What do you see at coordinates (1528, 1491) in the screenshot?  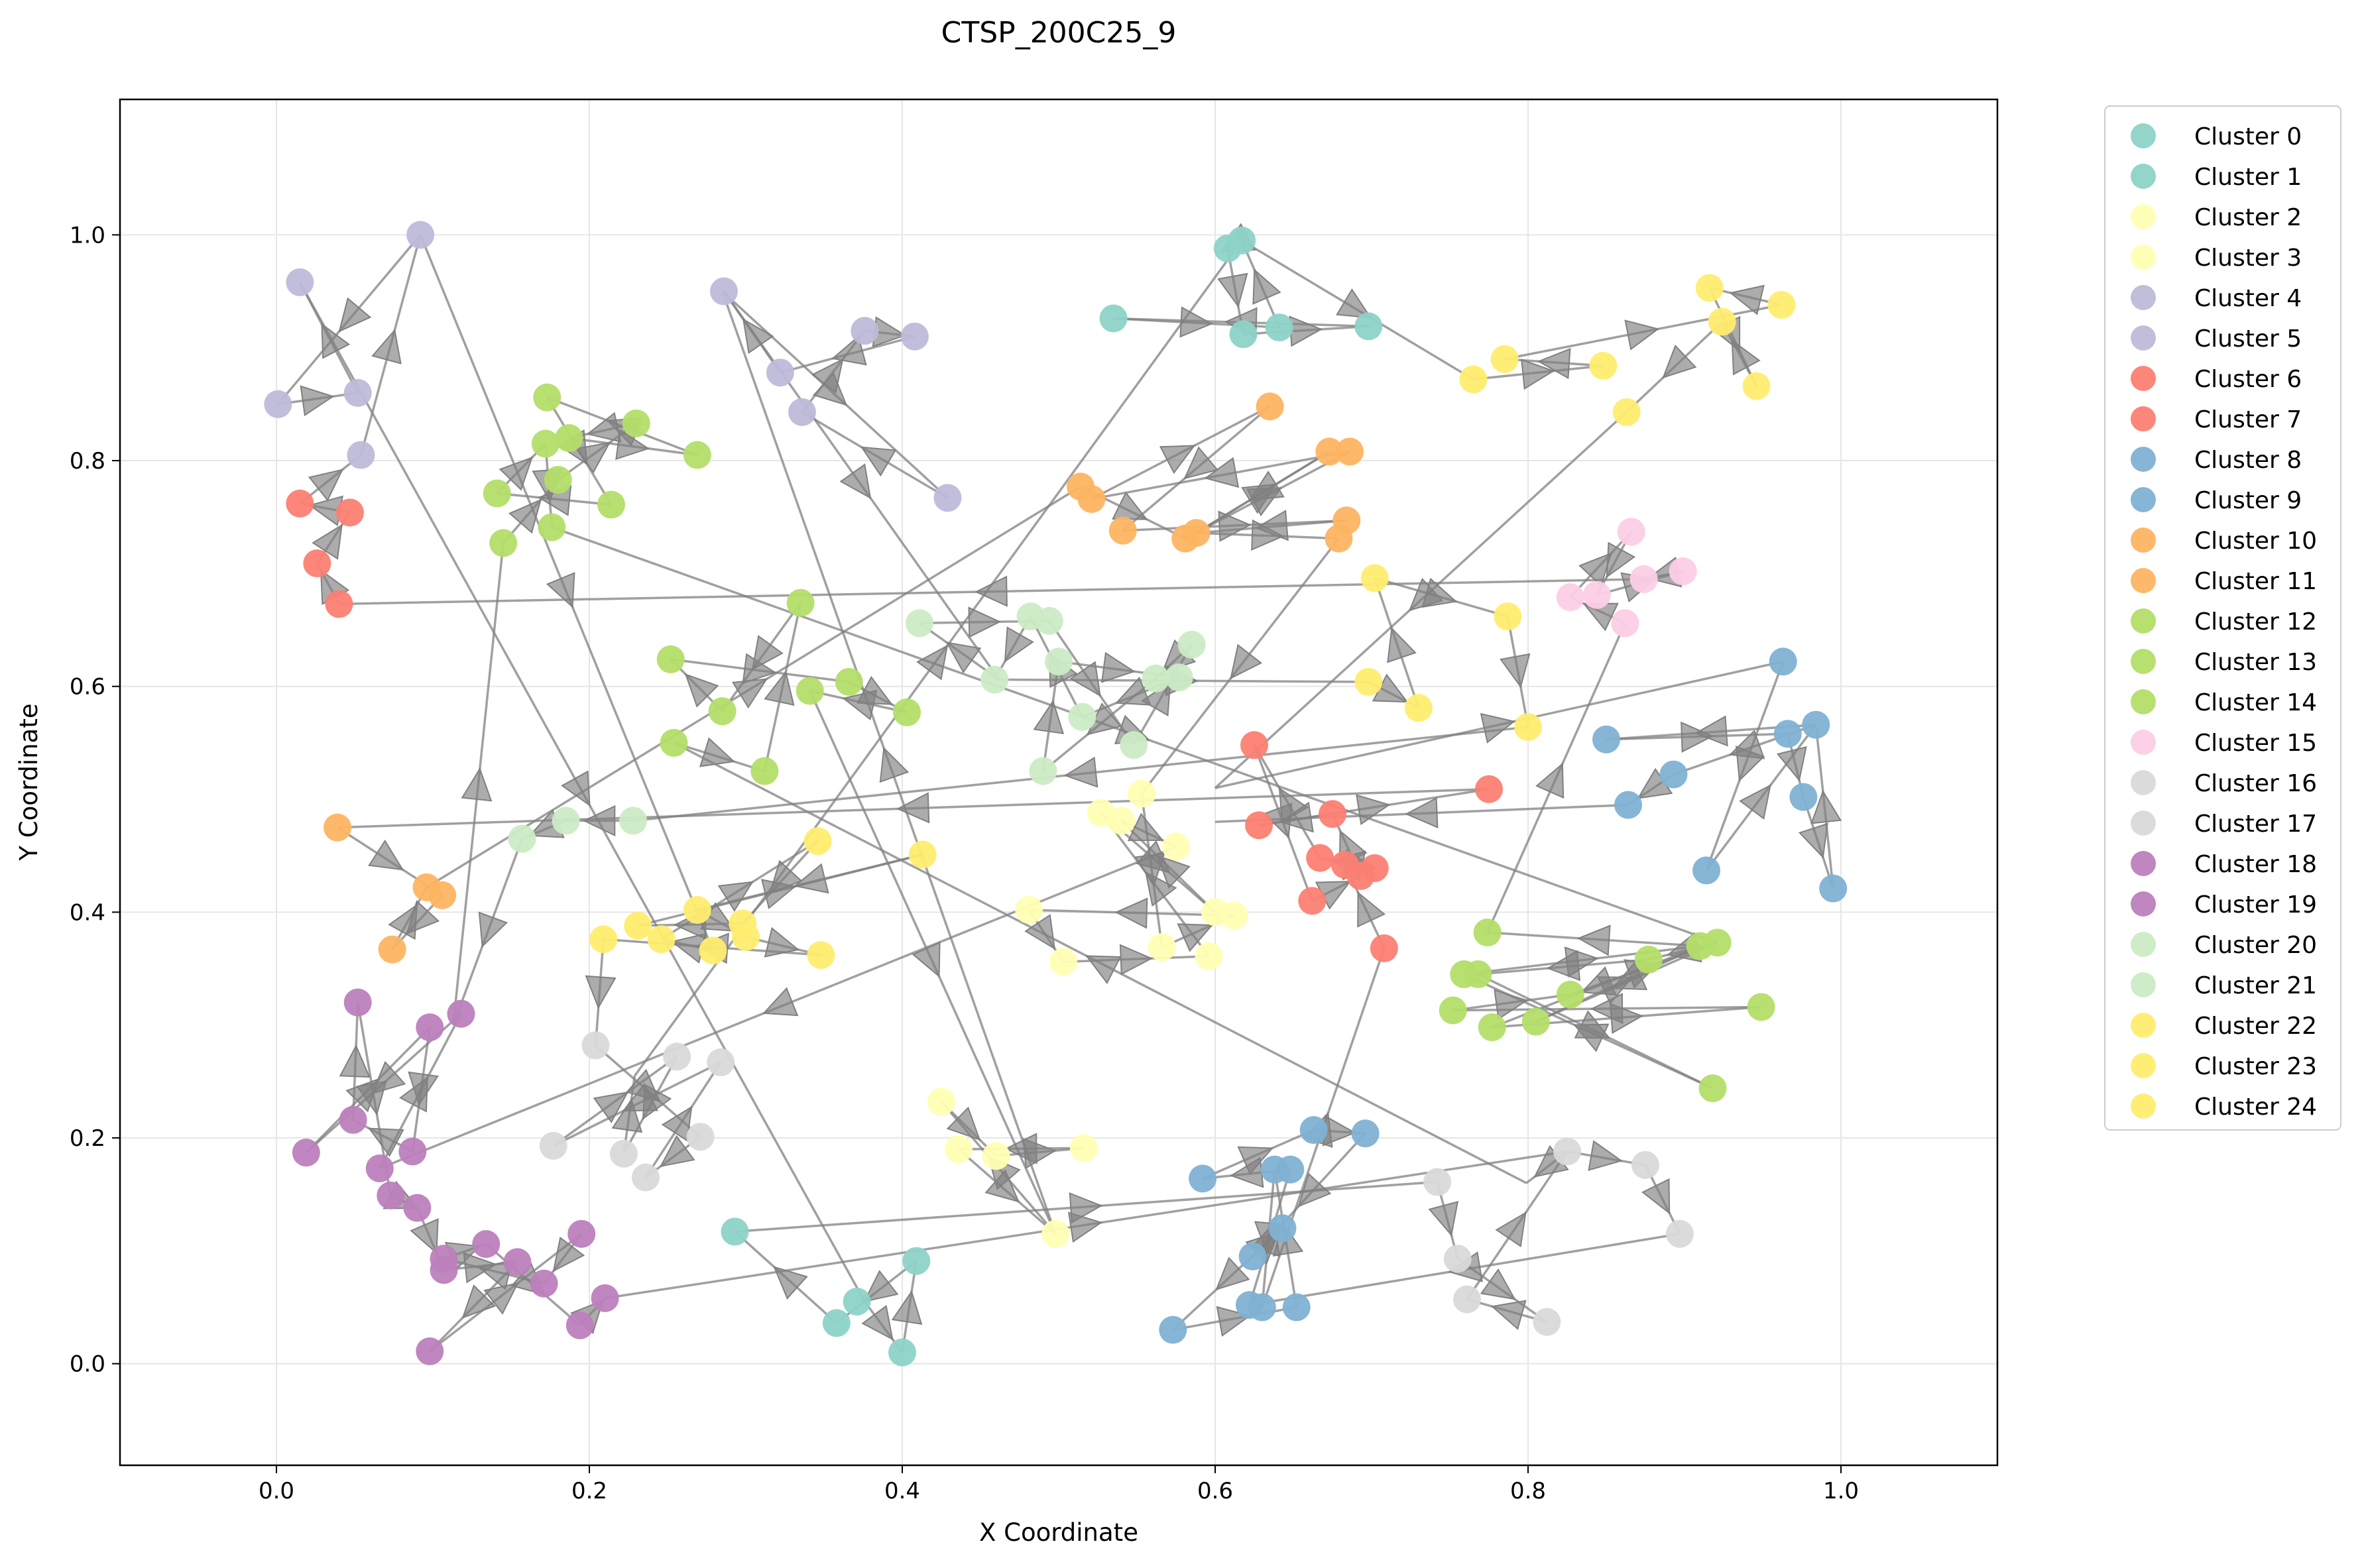 I see `x-tick-label: 0.8` at bounding box center [1528, 1491].